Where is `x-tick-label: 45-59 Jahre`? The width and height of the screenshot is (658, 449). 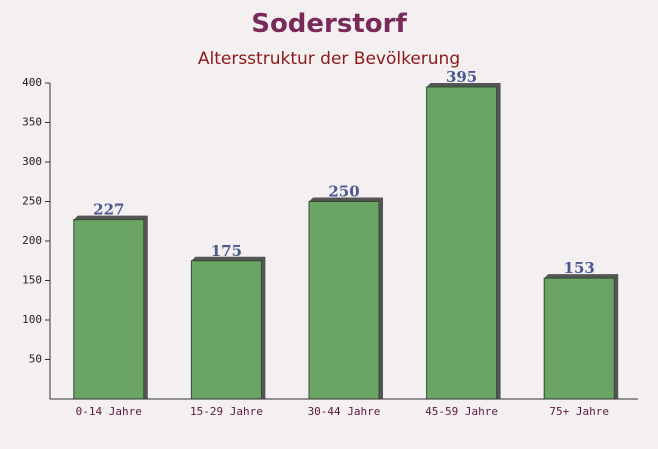 x-tick-label: 45-59 Jahre is located at coordinates (461, 411).